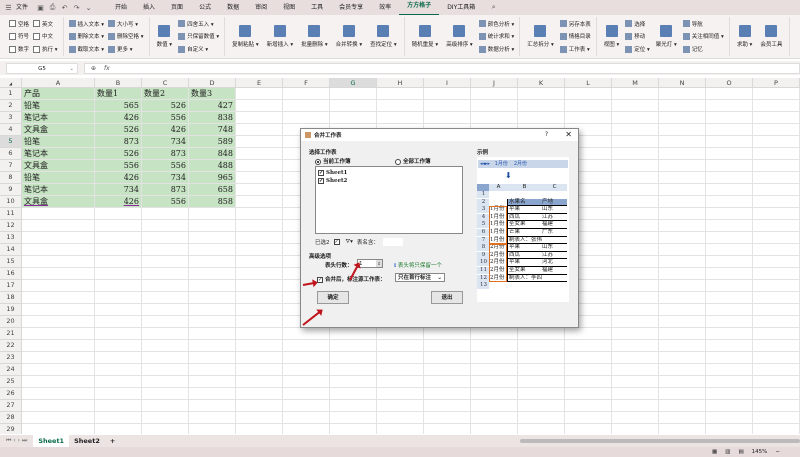  What do you see at coordinates (118, 106) in the screenshot?
I see `cell-B2: 565` at bounding box center [118, 106].